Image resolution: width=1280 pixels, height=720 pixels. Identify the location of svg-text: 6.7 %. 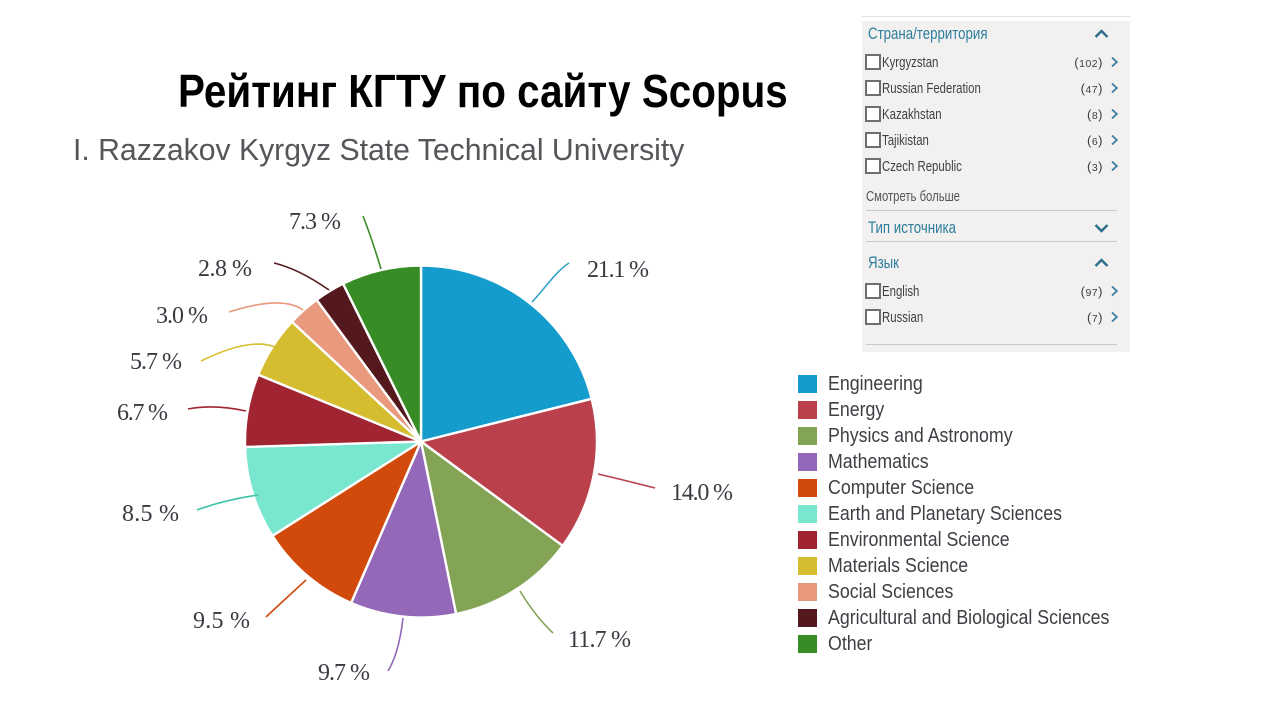
(142, 413).